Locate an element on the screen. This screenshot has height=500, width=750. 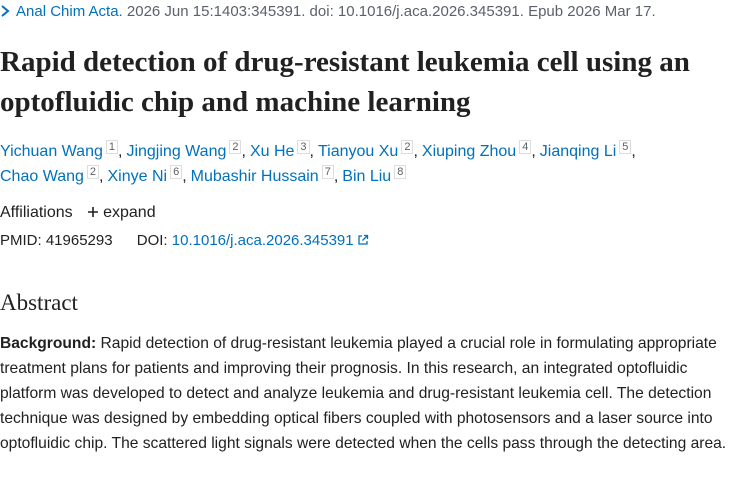
background-label: Background: is located at coordinates (48, 343).